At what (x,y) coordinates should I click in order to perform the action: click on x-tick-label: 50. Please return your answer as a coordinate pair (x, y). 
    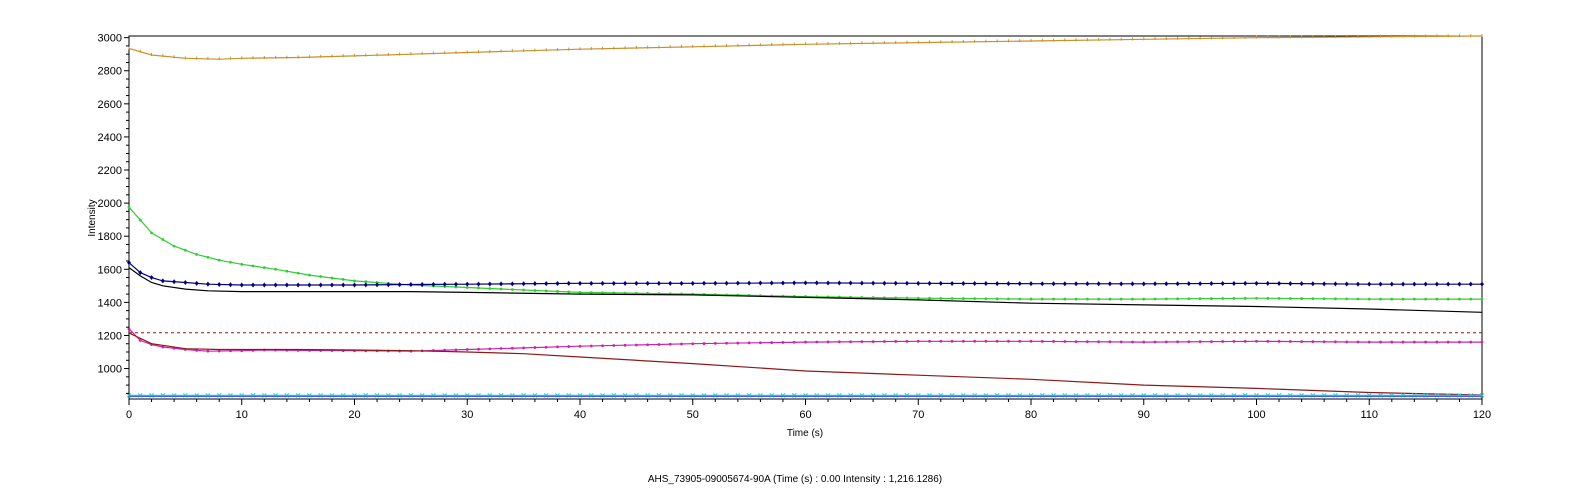
    Looking at the image, I should click on (693, 415).